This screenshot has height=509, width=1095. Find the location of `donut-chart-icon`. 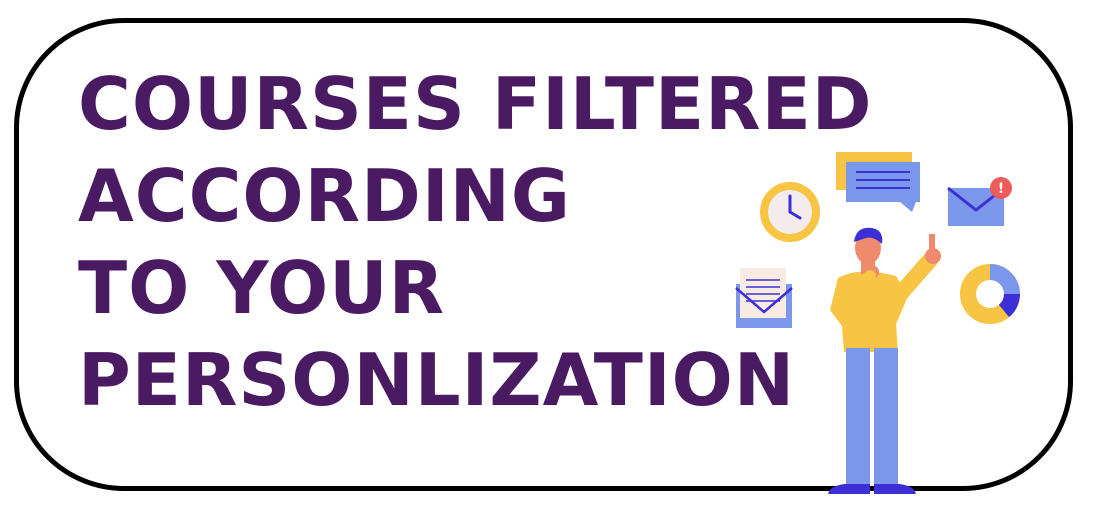

donut-chart-icon is located at coordinates (990, 294).